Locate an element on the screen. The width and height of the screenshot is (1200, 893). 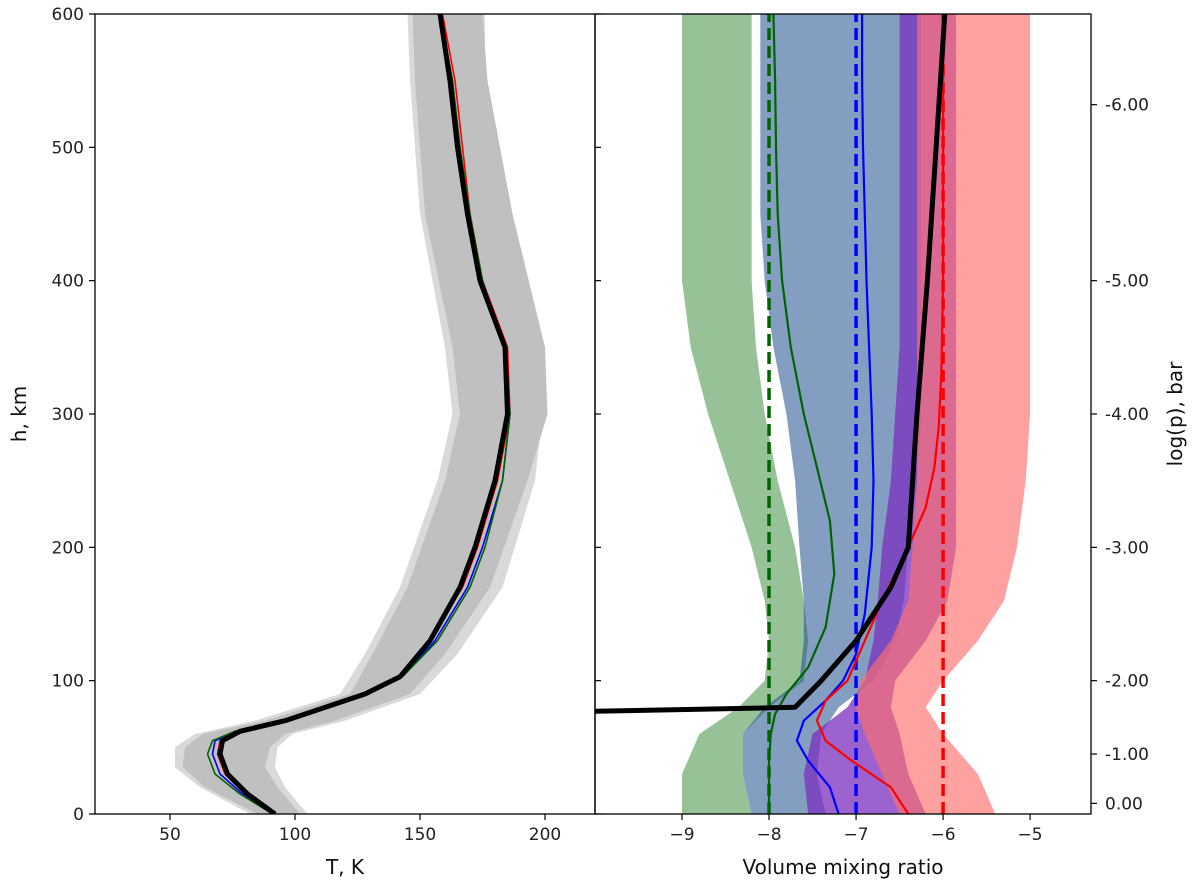
left-y-tick-label: 100 is located at coordinates (68, 682).